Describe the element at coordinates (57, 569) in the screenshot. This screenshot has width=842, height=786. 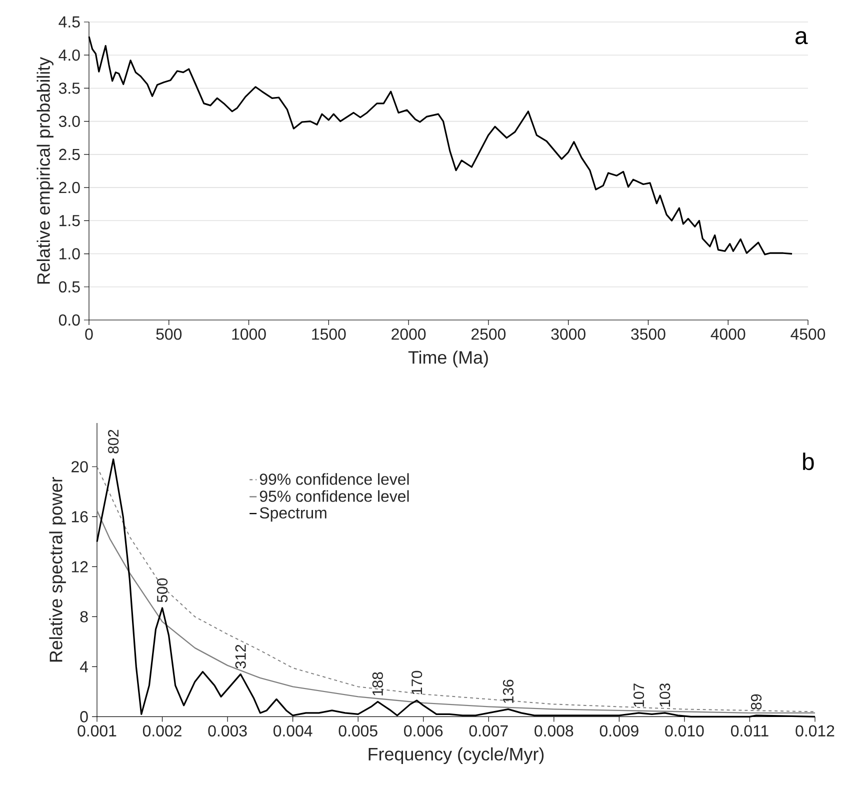
I see `y-axis-title: Relative spectral power` at that location.